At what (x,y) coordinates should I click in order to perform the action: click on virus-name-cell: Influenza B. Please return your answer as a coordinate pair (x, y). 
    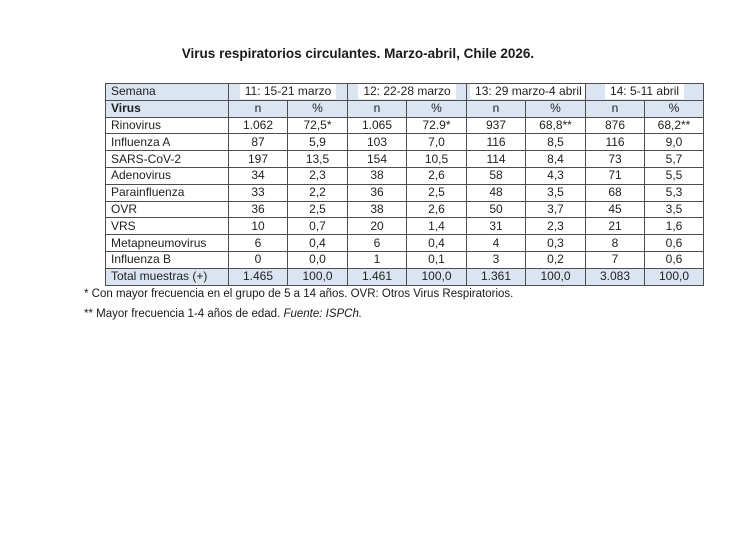
    Looking at the image, I should click on (167, 259).